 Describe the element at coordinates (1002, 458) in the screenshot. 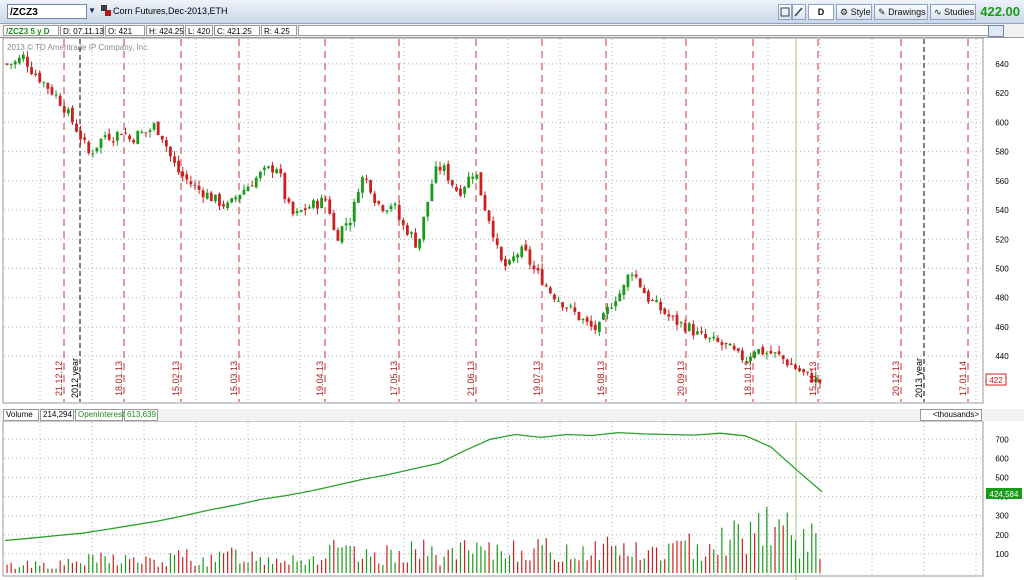

I see `volume-tick-label: 600` at that location.